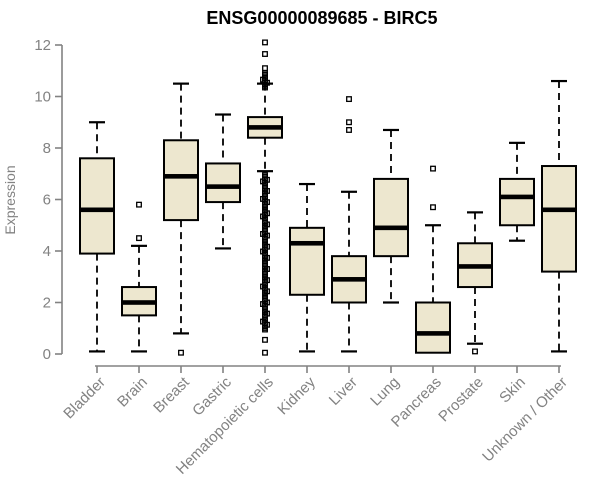 The width and height of the screenshot is (600, 500). I want to click on x-category-label: Prostate, so click(461, 400).